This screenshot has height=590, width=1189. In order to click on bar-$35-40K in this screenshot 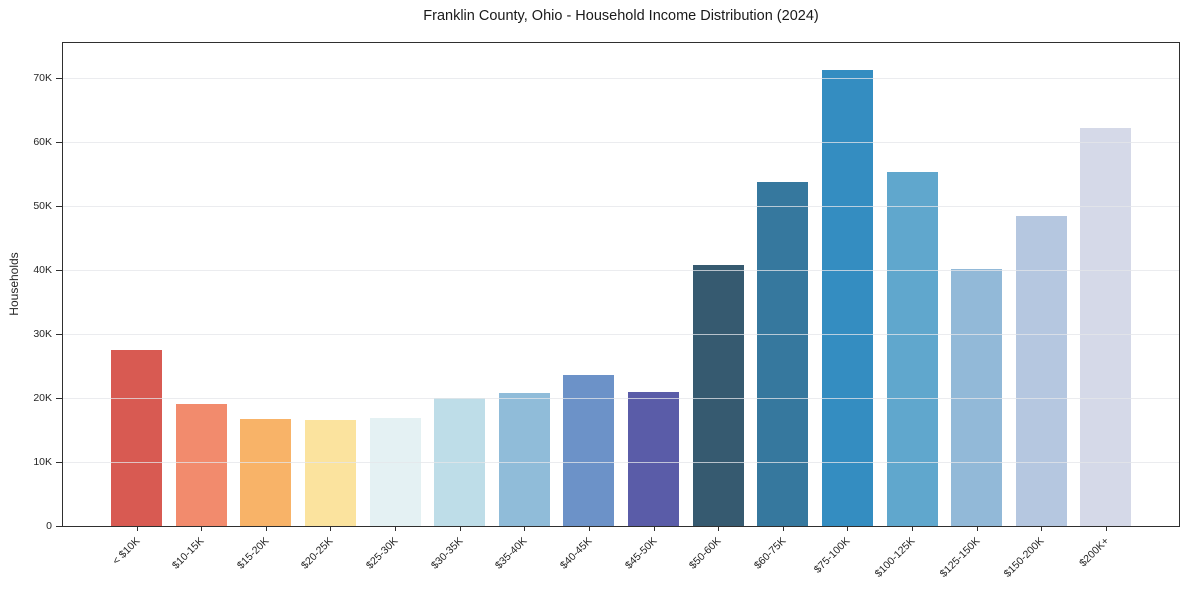, I will do `click(524, 459)`.